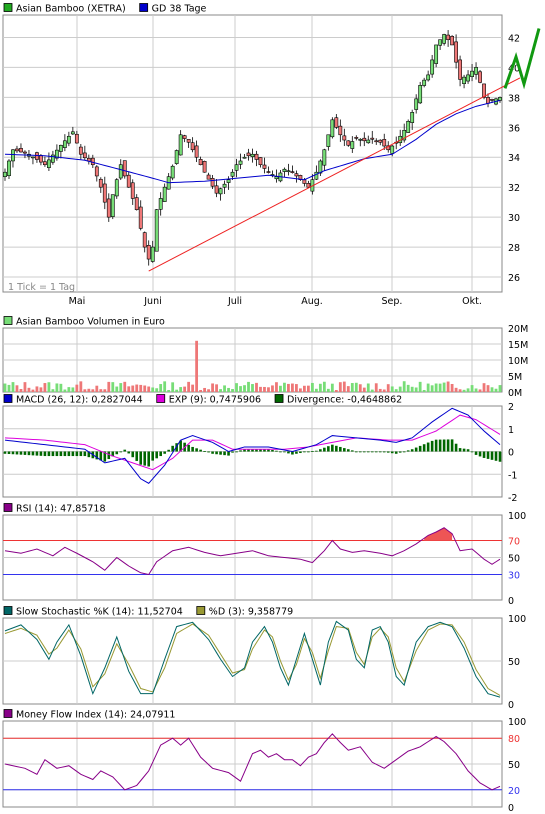 Image resolution: width=545 pixels, height=814 pixels. What do you see at coordinates (512, 498) in the screenshot?
I see `ytick-label: -2` at bounding box center [512, 498].